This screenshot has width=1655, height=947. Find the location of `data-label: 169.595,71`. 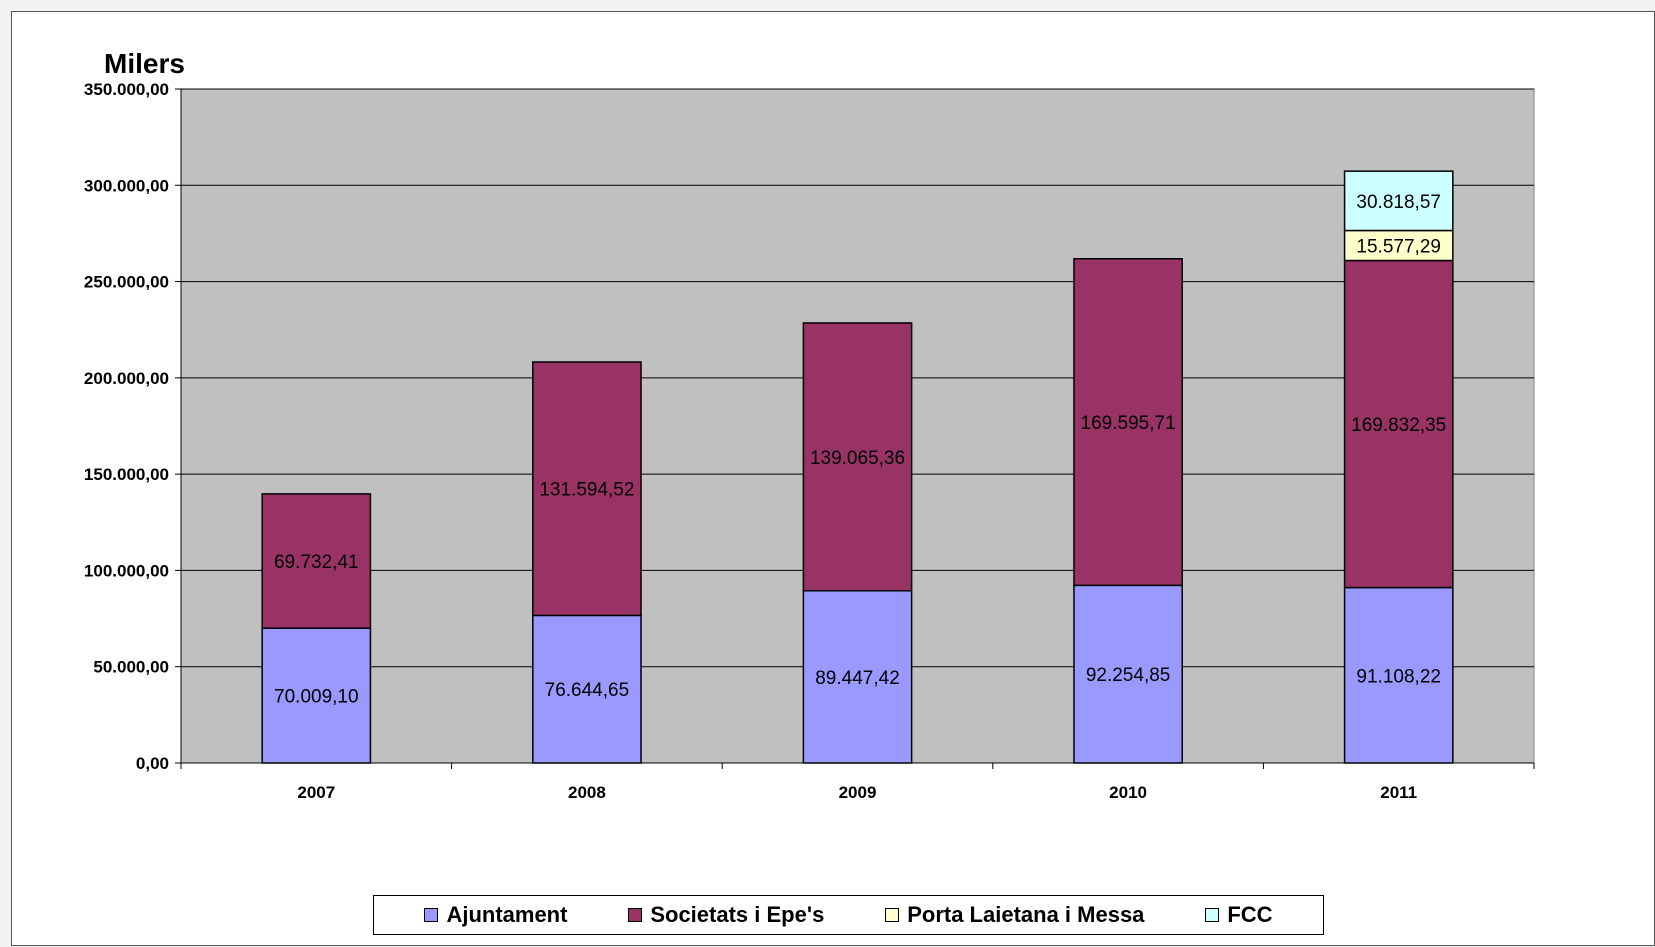

data-label: 169.595,71 is located at coordinates (1128, 423).